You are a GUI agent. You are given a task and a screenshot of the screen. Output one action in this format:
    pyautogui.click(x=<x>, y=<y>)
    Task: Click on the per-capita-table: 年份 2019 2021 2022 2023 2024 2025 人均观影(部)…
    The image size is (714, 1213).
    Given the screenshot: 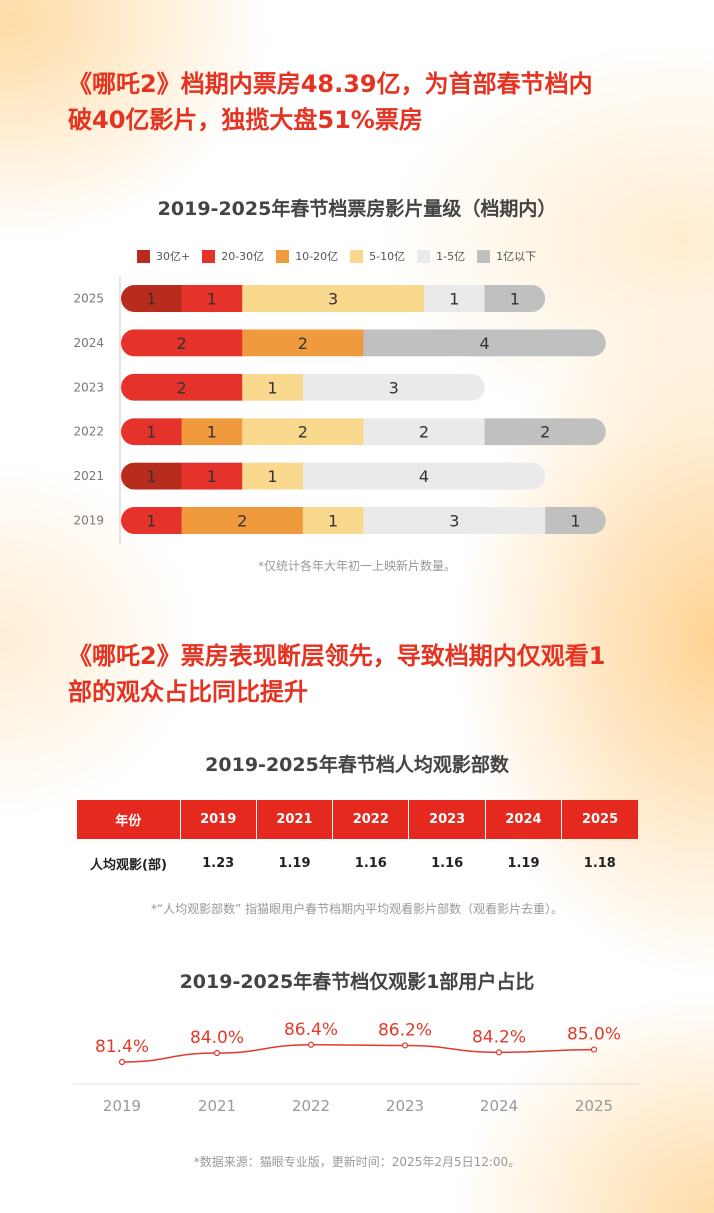 What is the action you would take?
    pyautogui.click(x=357, y=843)
    